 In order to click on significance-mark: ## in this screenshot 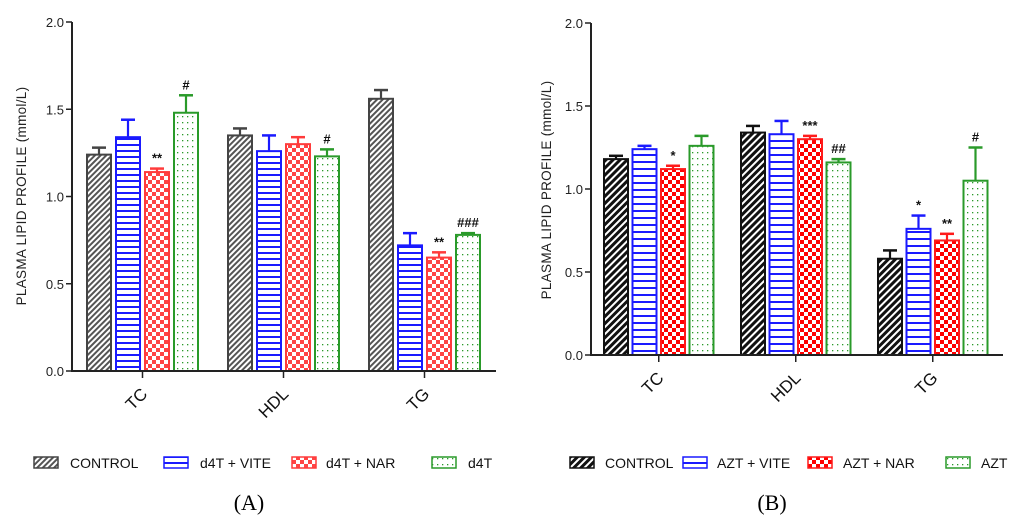, I will do `click(838, 148)`.